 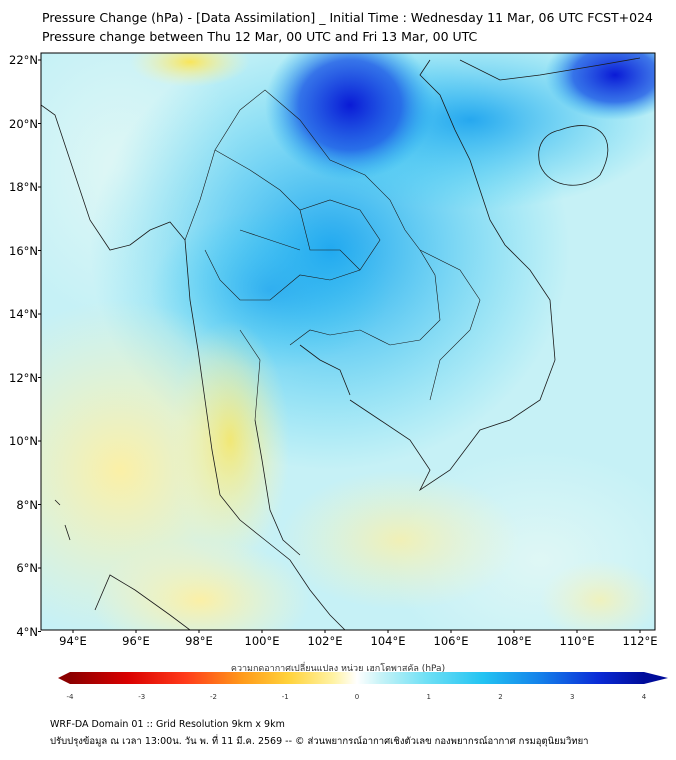 I want to click on lon-tick-label: 94°E, so click(x=73, y=641).